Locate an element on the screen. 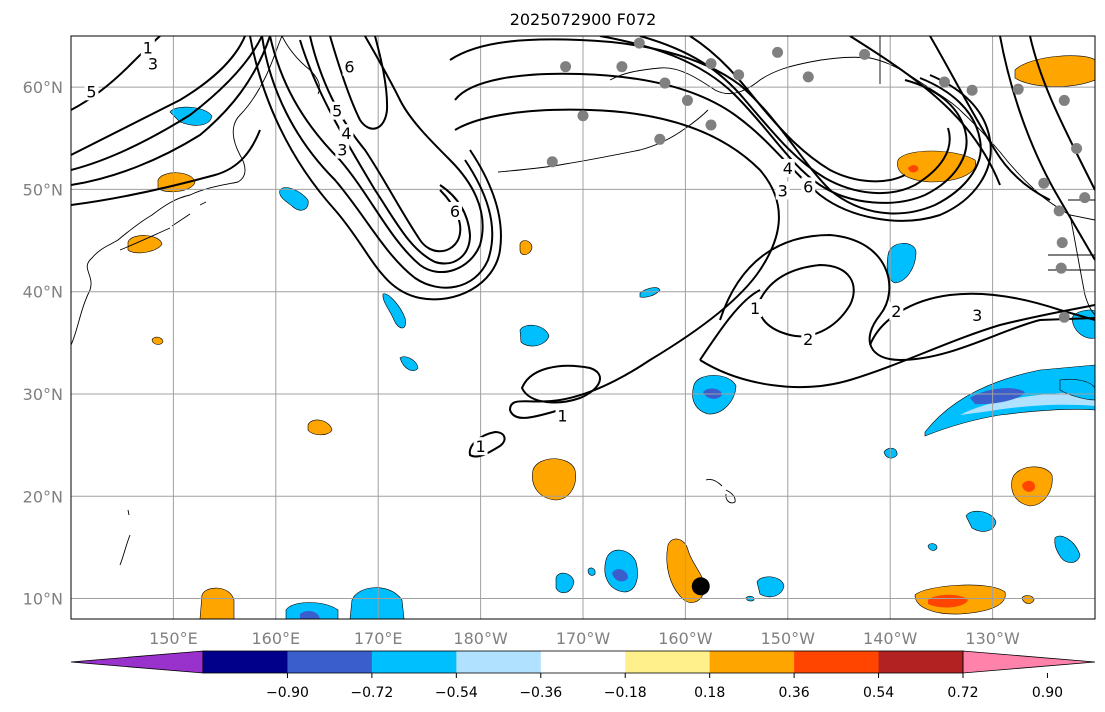 The height and width of the screenshot is (712, 1105). colorbar-label: −0.90 is located at coordinates (287, 693).